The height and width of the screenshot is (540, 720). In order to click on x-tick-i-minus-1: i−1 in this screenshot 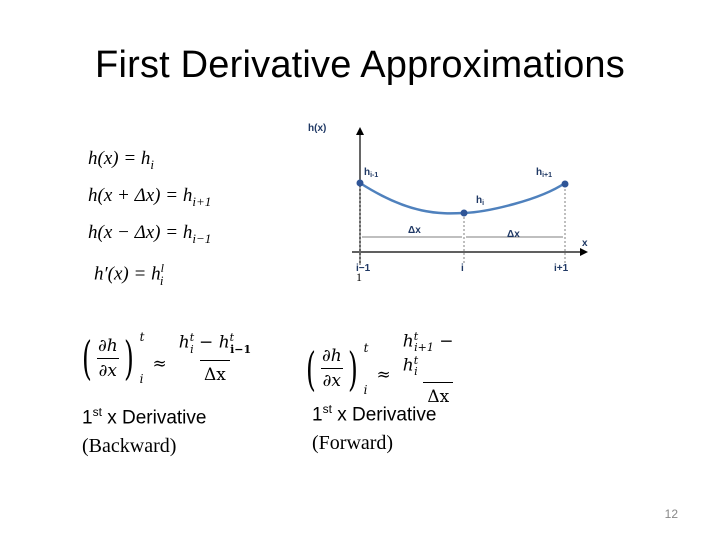, I will do `click(363, 268)`.